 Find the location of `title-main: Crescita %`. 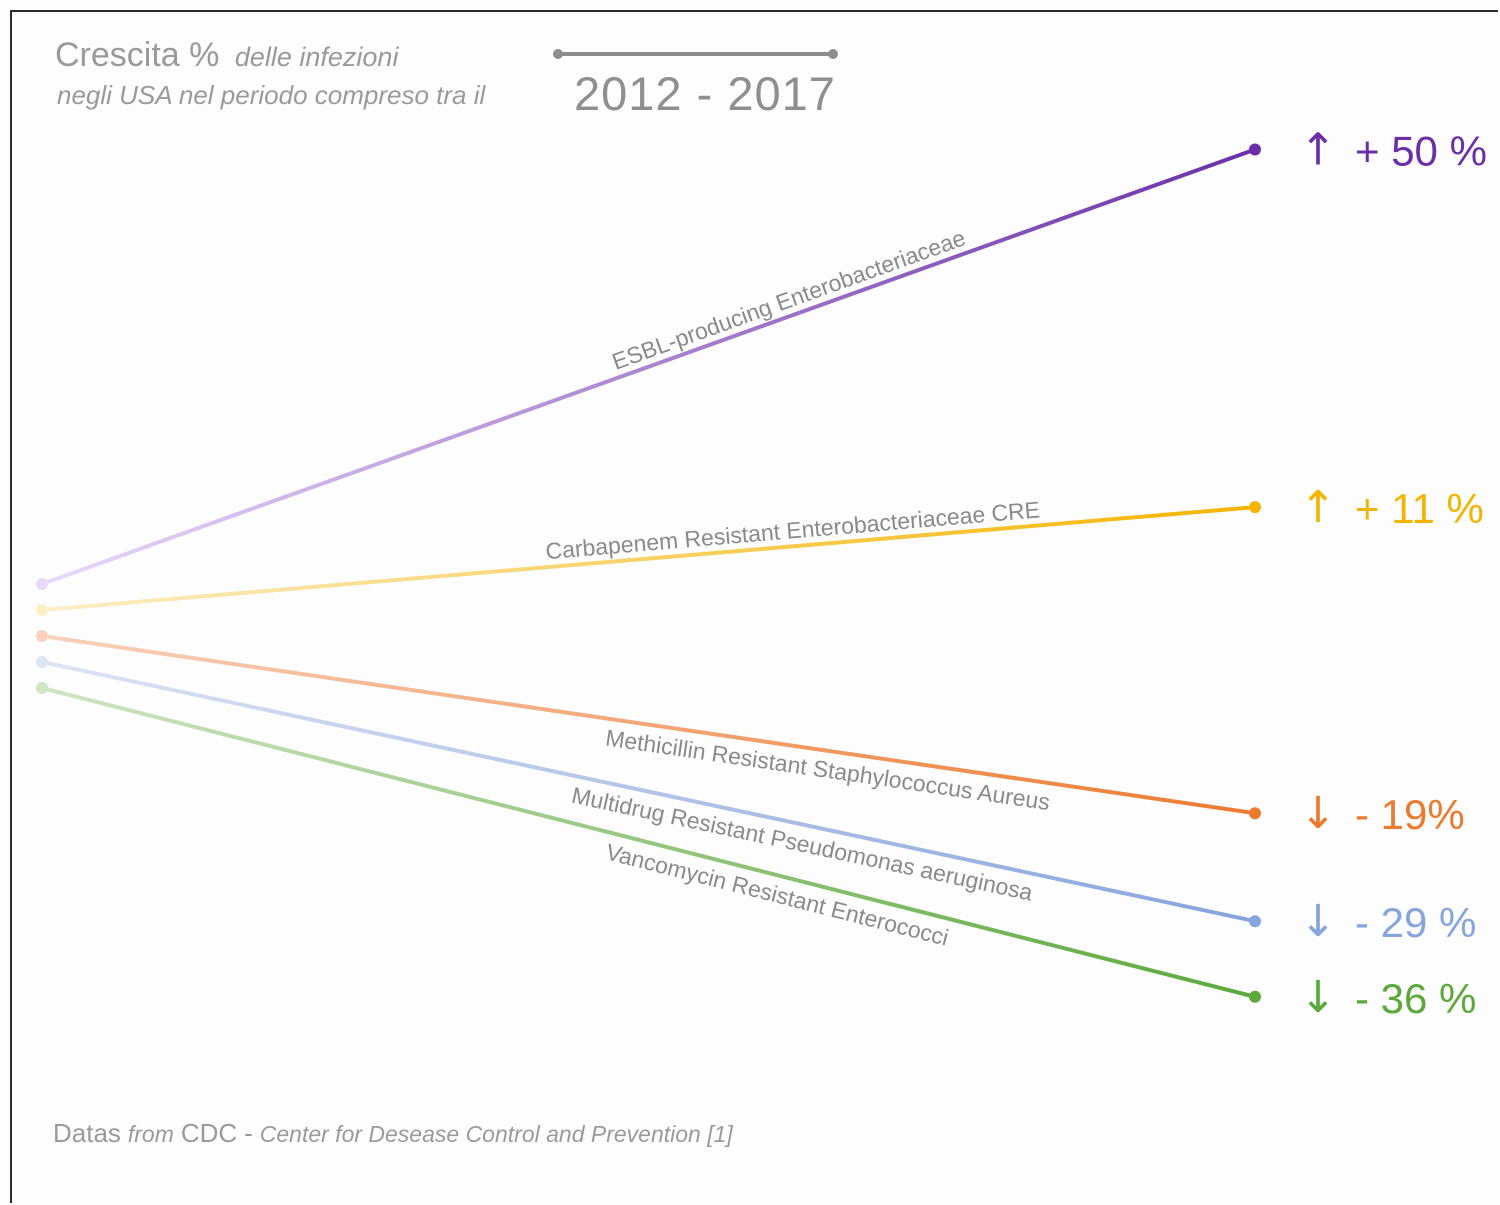

title-main: Crescita % is located at coordinates (137, 55).